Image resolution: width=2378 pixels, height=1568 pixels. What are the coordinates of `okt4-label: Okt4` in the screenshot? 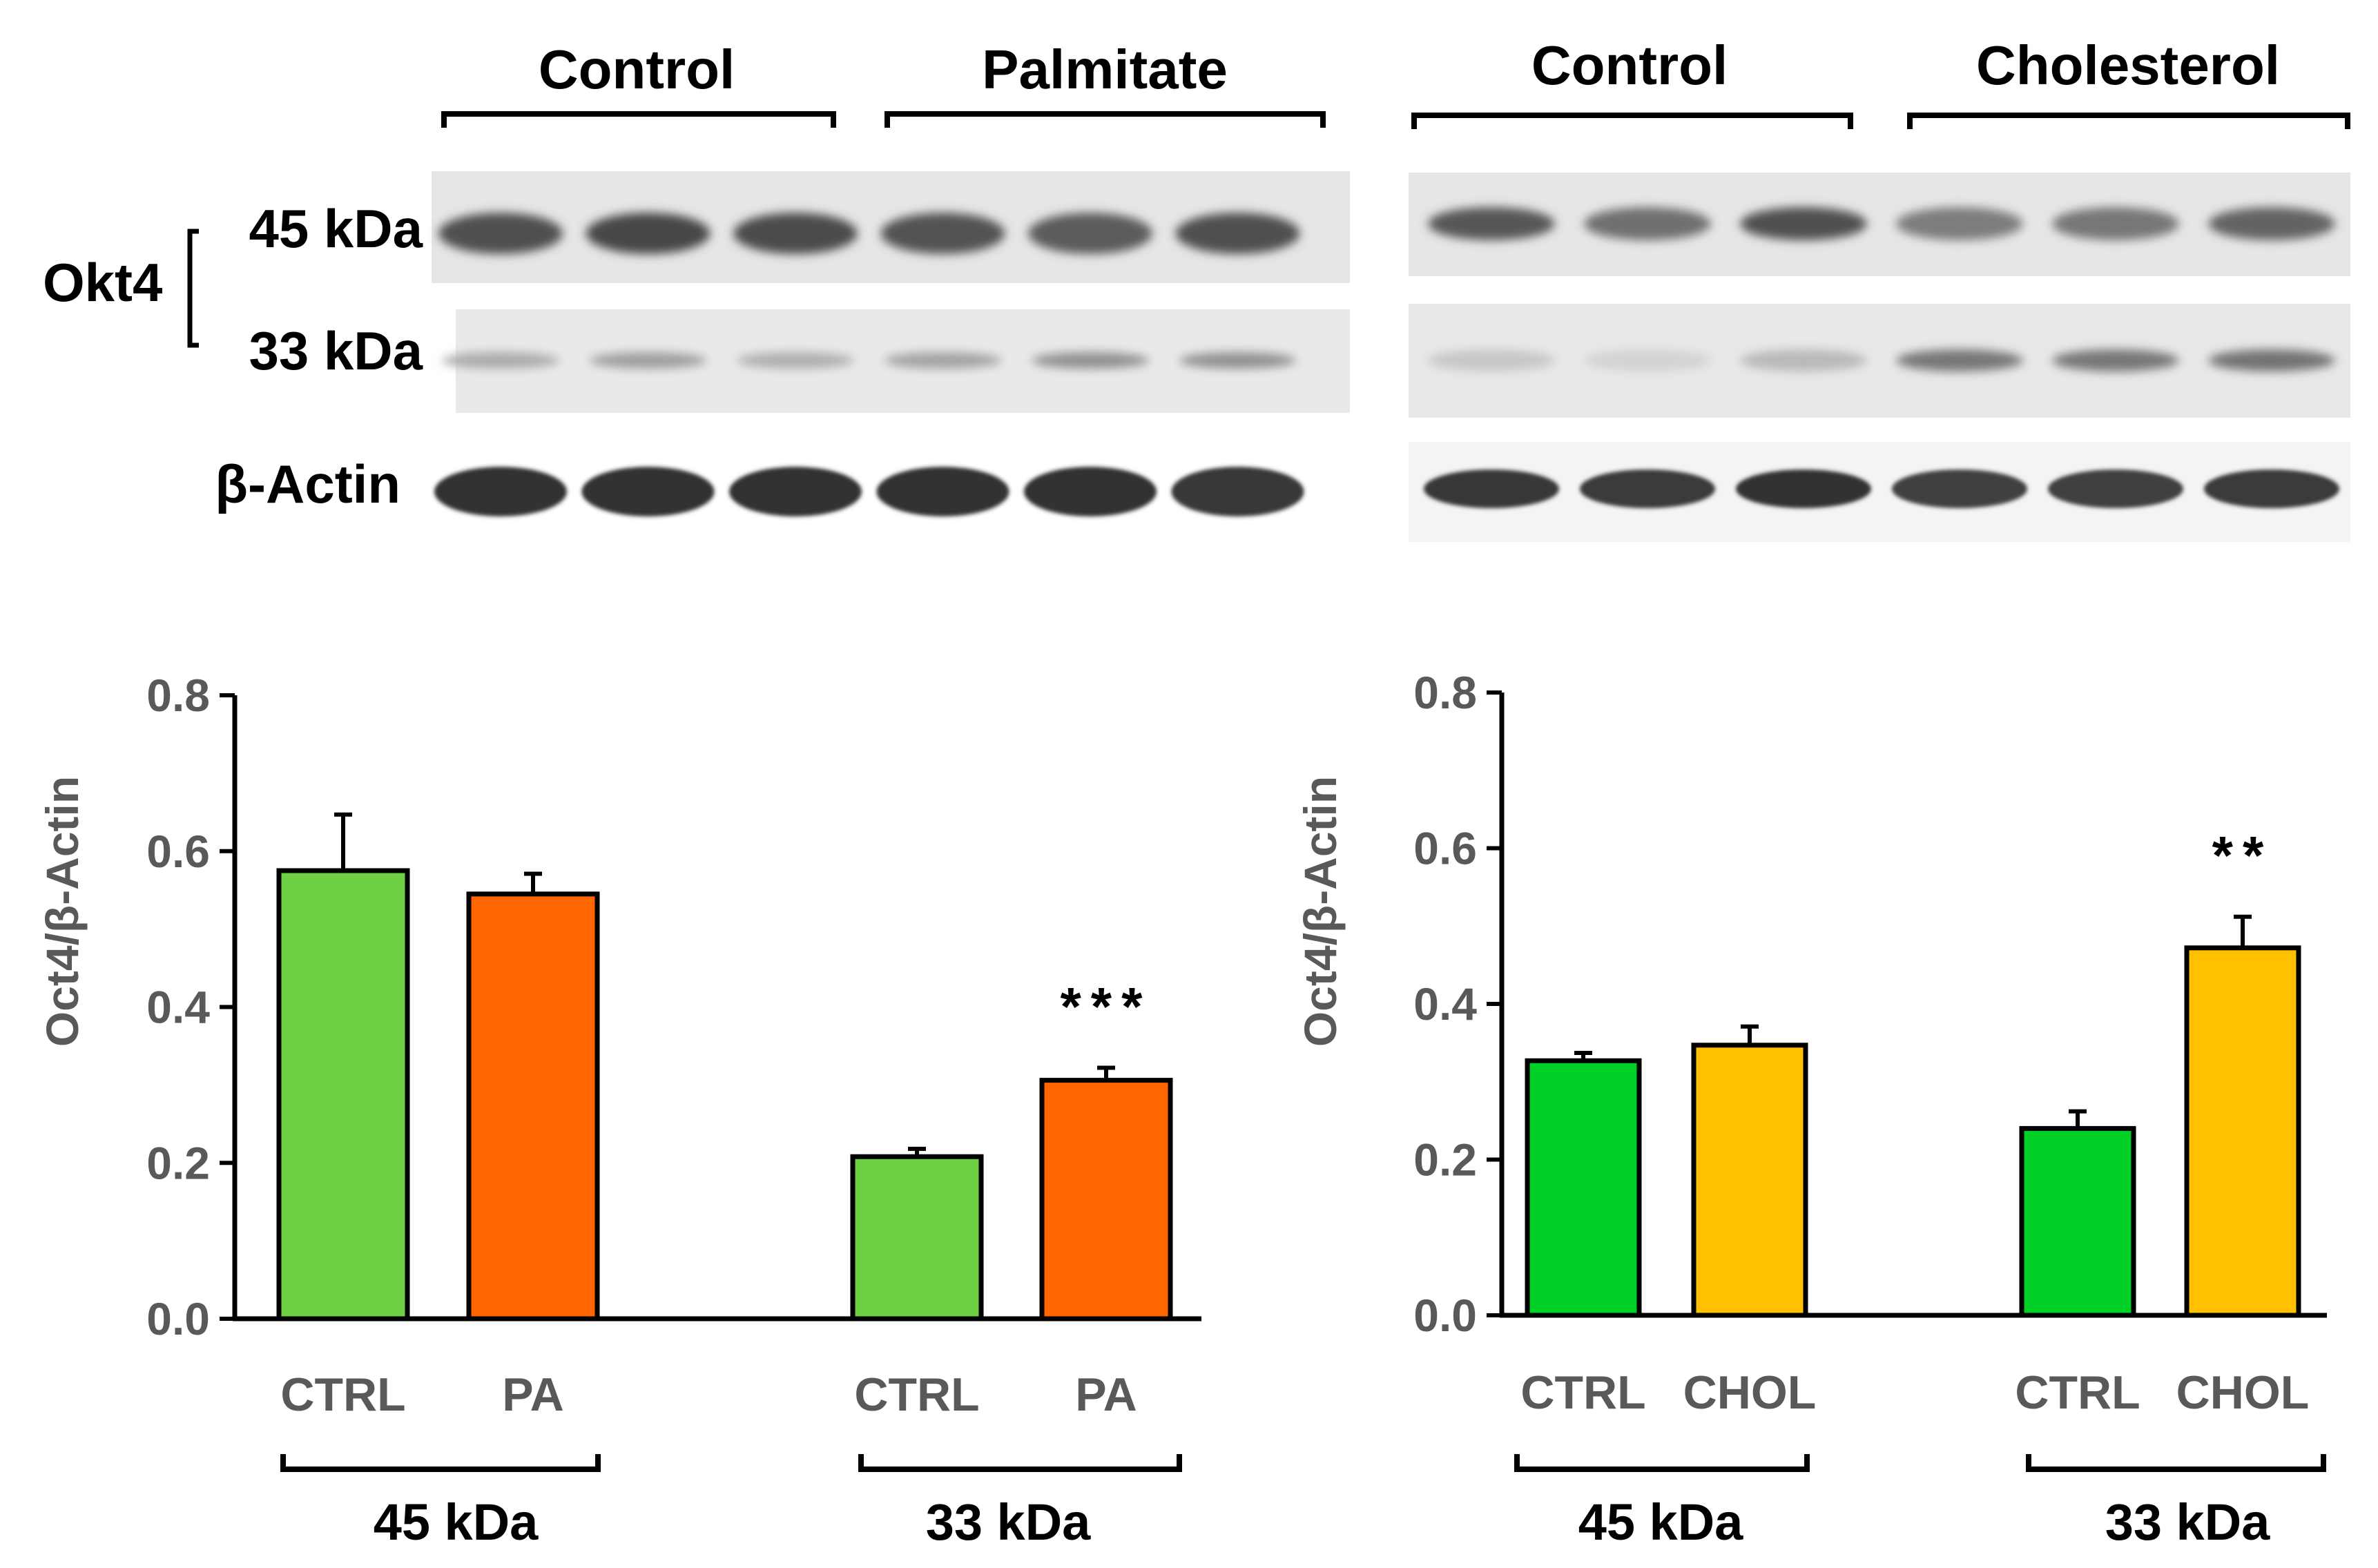 It's located at (102, 282).